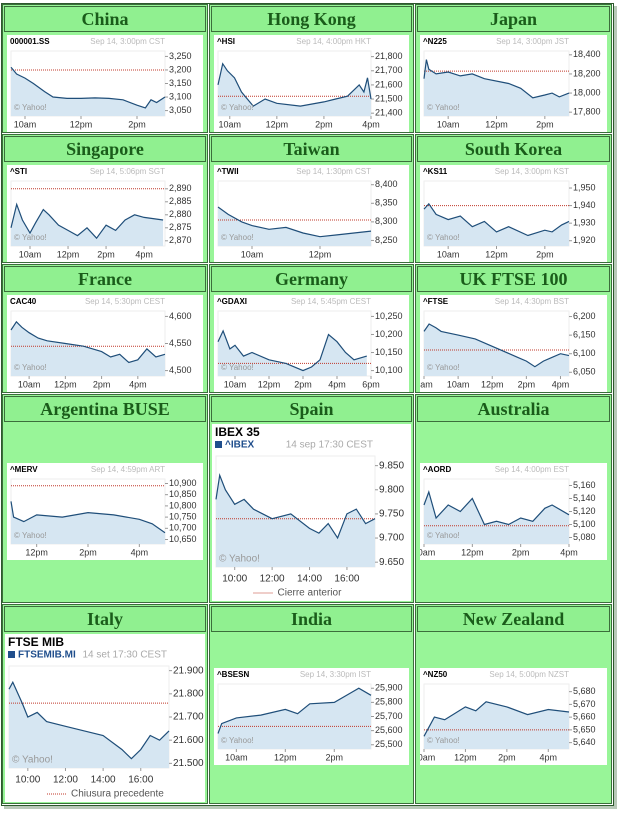  What do you see at coordinates (105, 279) in the screenshot?
I see `market-title: France` at bounding box center [105, 279].